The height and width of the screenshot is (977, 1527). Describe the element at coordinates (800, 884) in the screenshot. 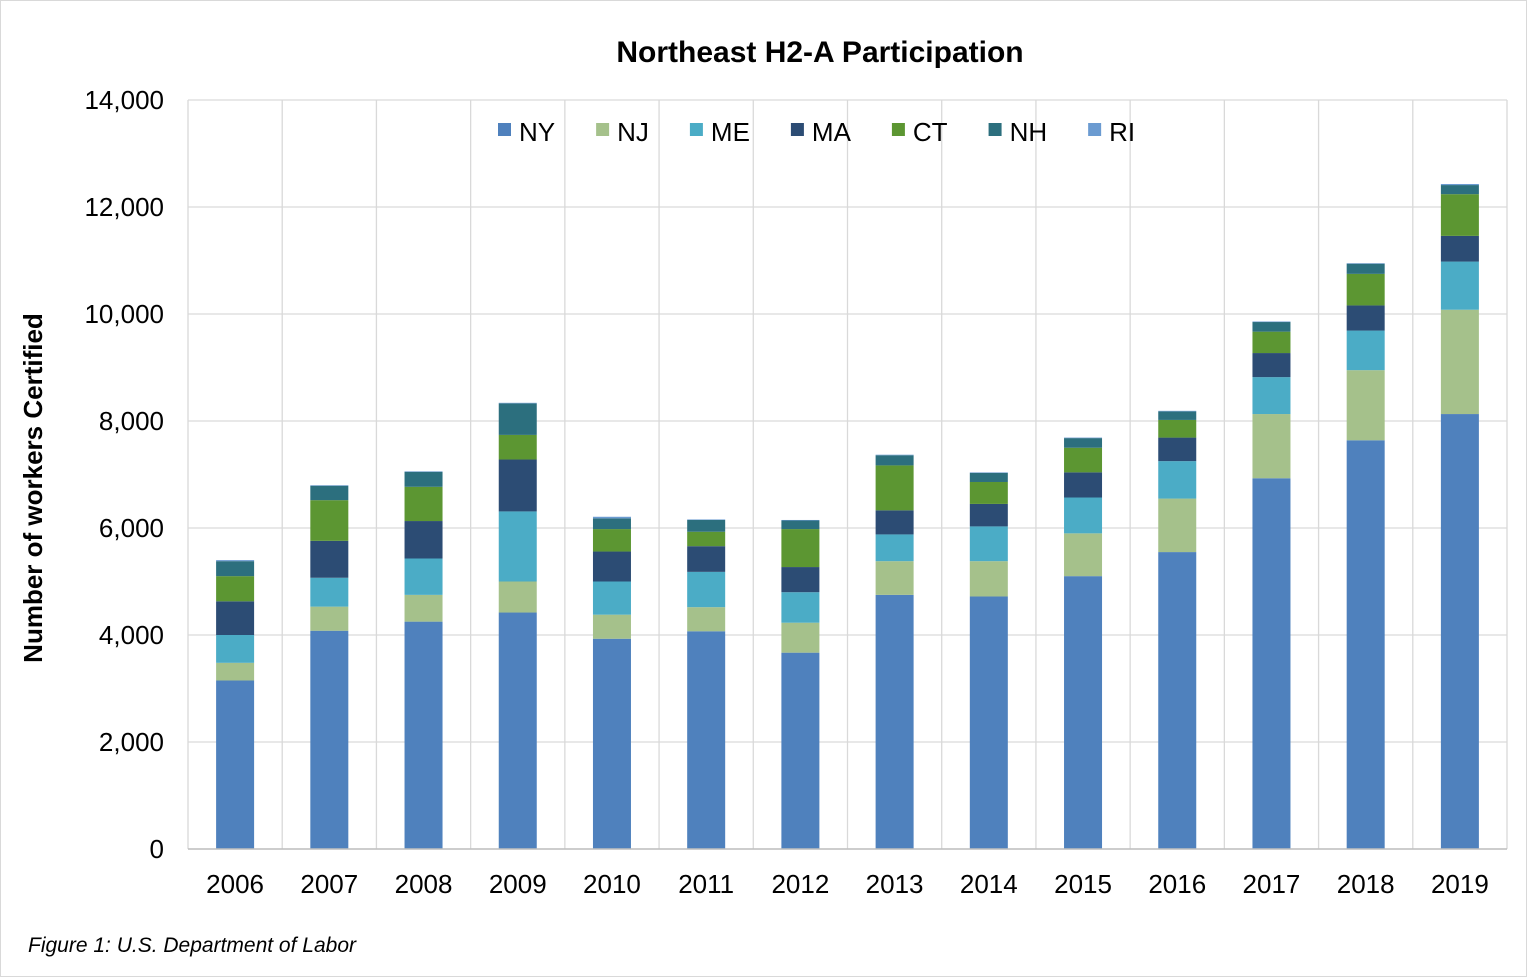

I see `x-tick-label: 2012` at that location.